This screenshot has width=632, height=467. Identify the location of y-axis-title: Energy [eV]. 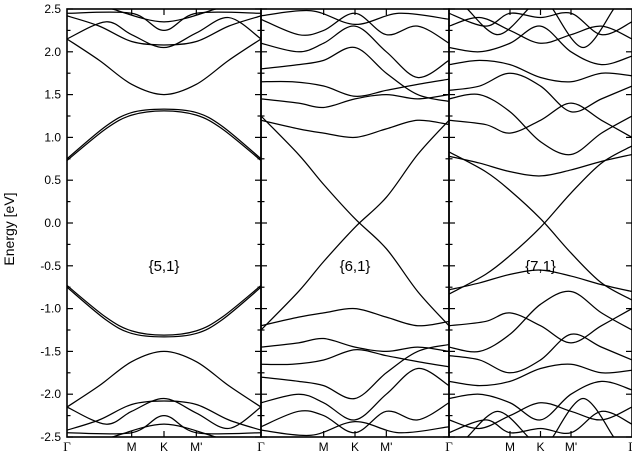
(9, 228).